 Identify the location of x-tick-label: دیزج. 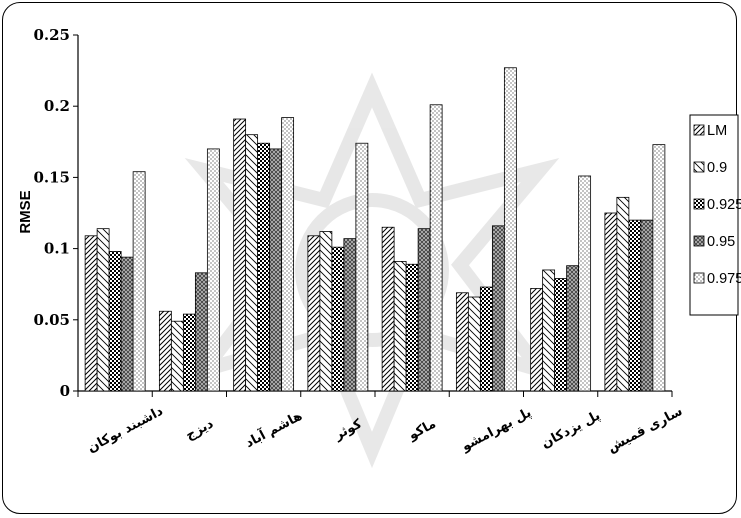
(199, 429).